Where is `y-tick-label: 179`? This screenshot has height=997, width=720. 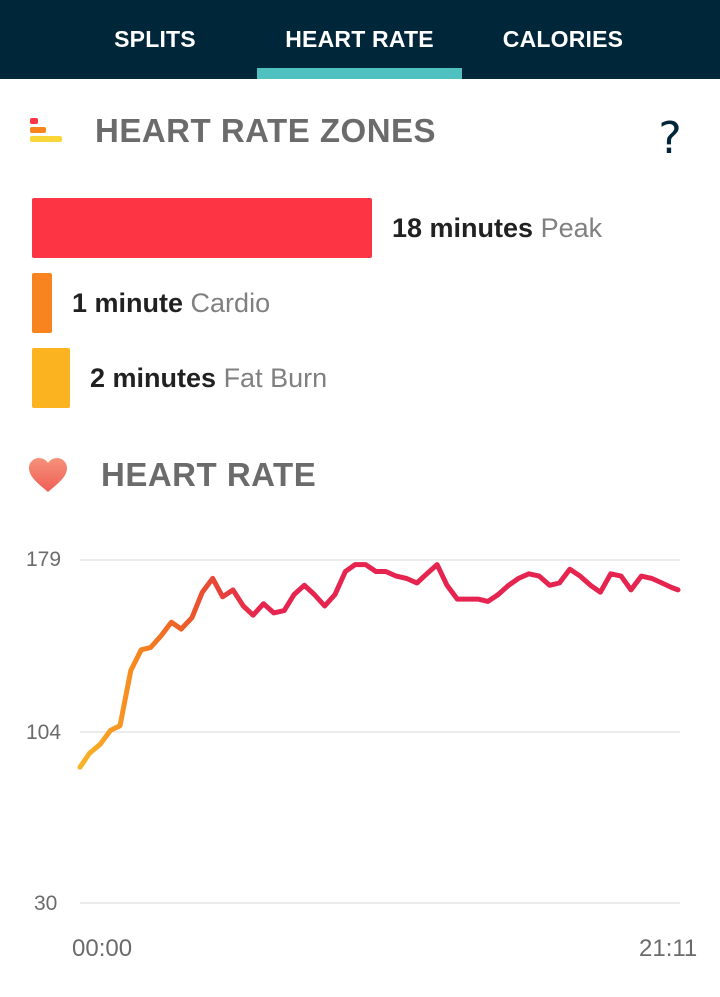
y-tick-label: 179 is located at coordinates (44, 559).